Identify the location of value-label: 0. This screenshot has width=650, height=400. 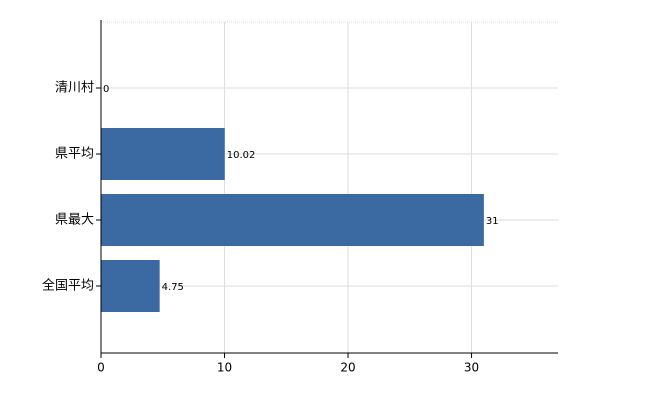
(106, 89).